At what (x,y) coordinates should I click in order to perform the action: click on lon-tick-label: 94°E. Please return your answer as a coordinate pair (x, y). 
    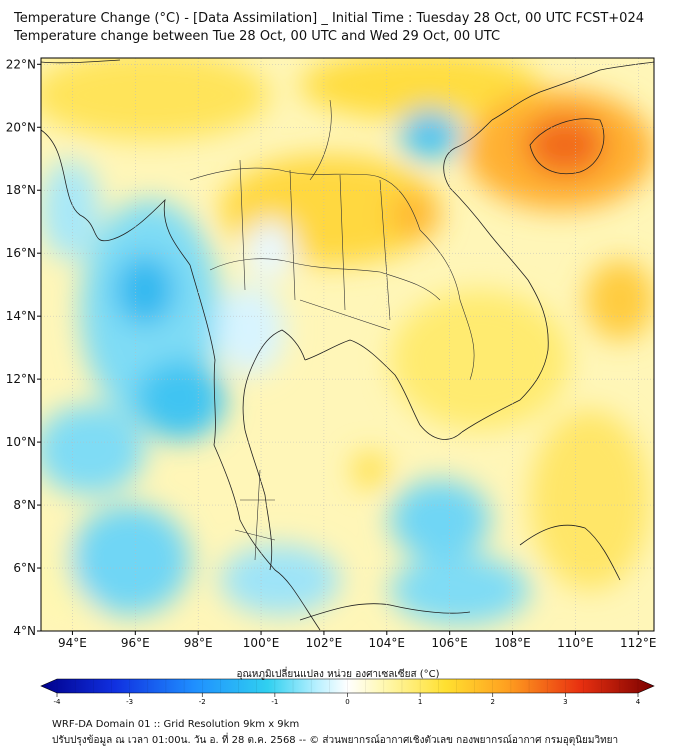
    Looking at the image, I should click on (72, 643).